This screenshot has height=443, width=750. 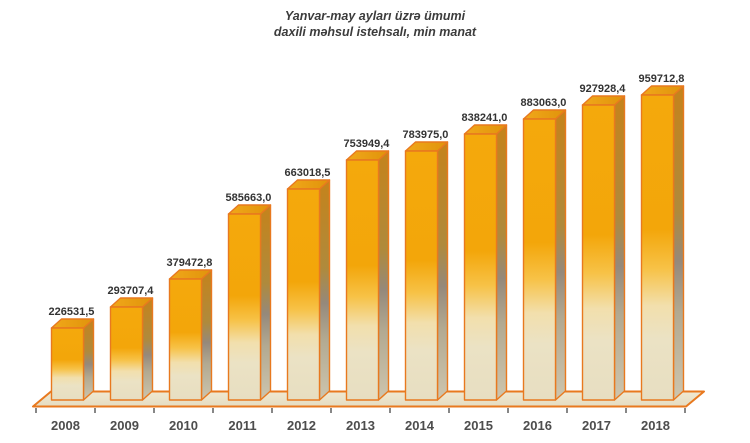 What do you see at coordinates (375, 16) in the screenshot?
I see `chart-title-line1: Yanvar-may ayları üzrə ümumi` at bounding box center [375, 16].